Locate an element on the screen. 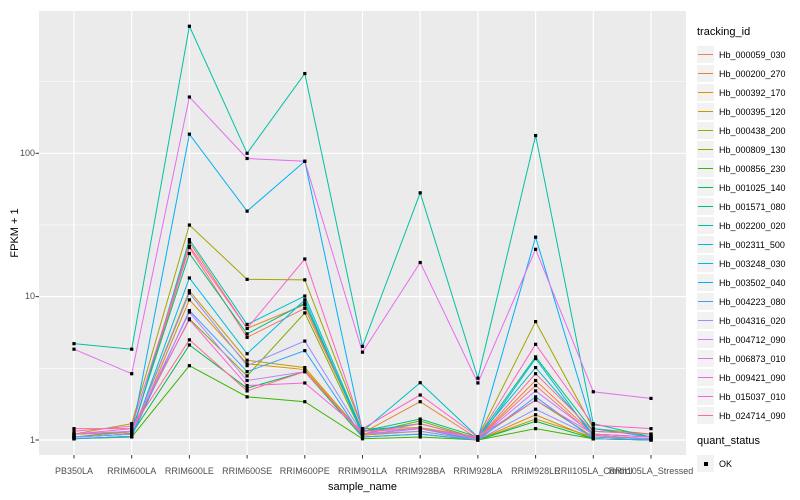  legend-item-Hb_000200_270: Hb_000200_270 is located at coordinates (748, 73).